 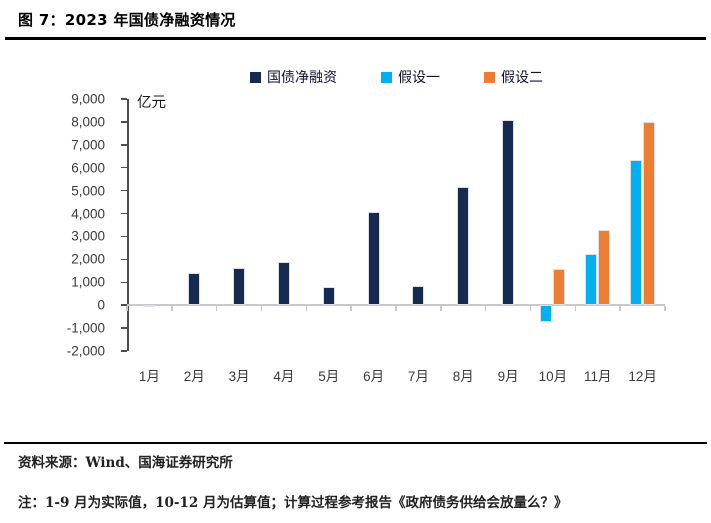 What do you see at coordinates (125, 463) in the screenshot?
I see `source-text: 资料来源：Wind、国海证券研究所` at bounding box center [125, 463].